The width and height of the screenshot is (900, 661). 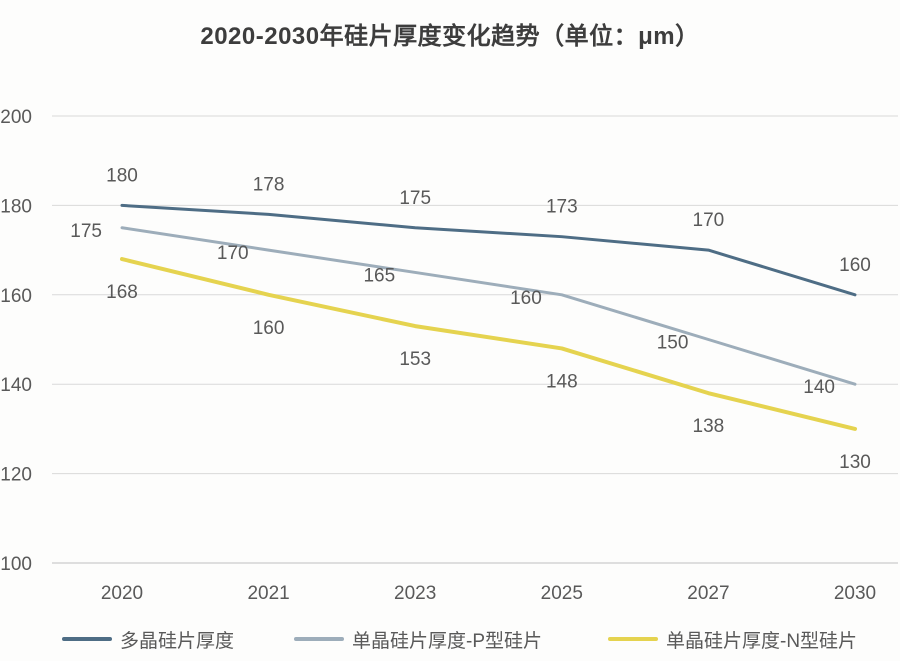 What do you see at coordinates (709, 426) in the screenshot?
I see `data-label: 138` at bounding box center [709, 426].